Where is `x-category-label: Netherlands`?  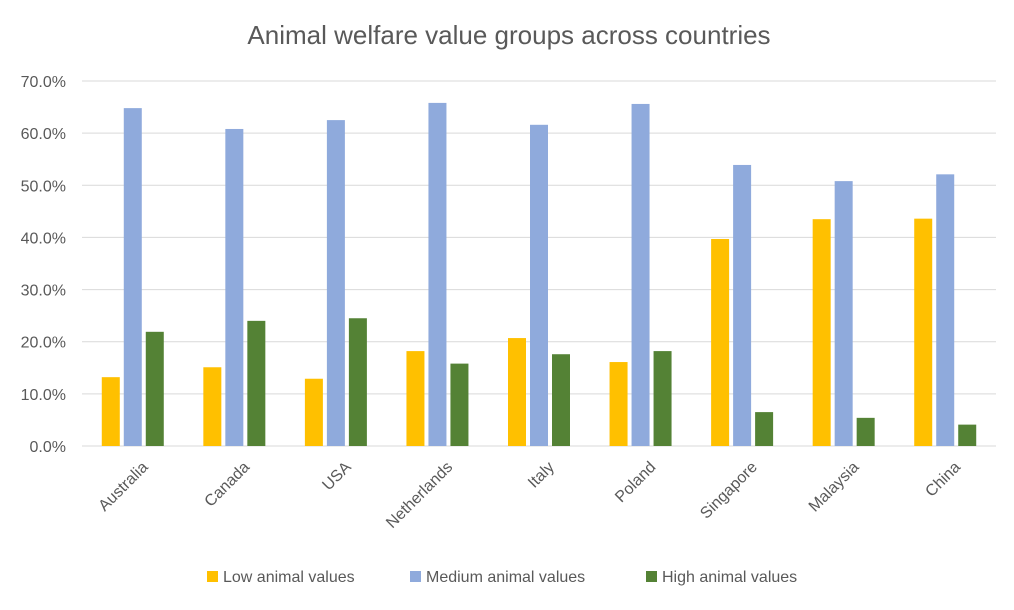 x-category-label: Netherlands is located at coordinates (419, 495).